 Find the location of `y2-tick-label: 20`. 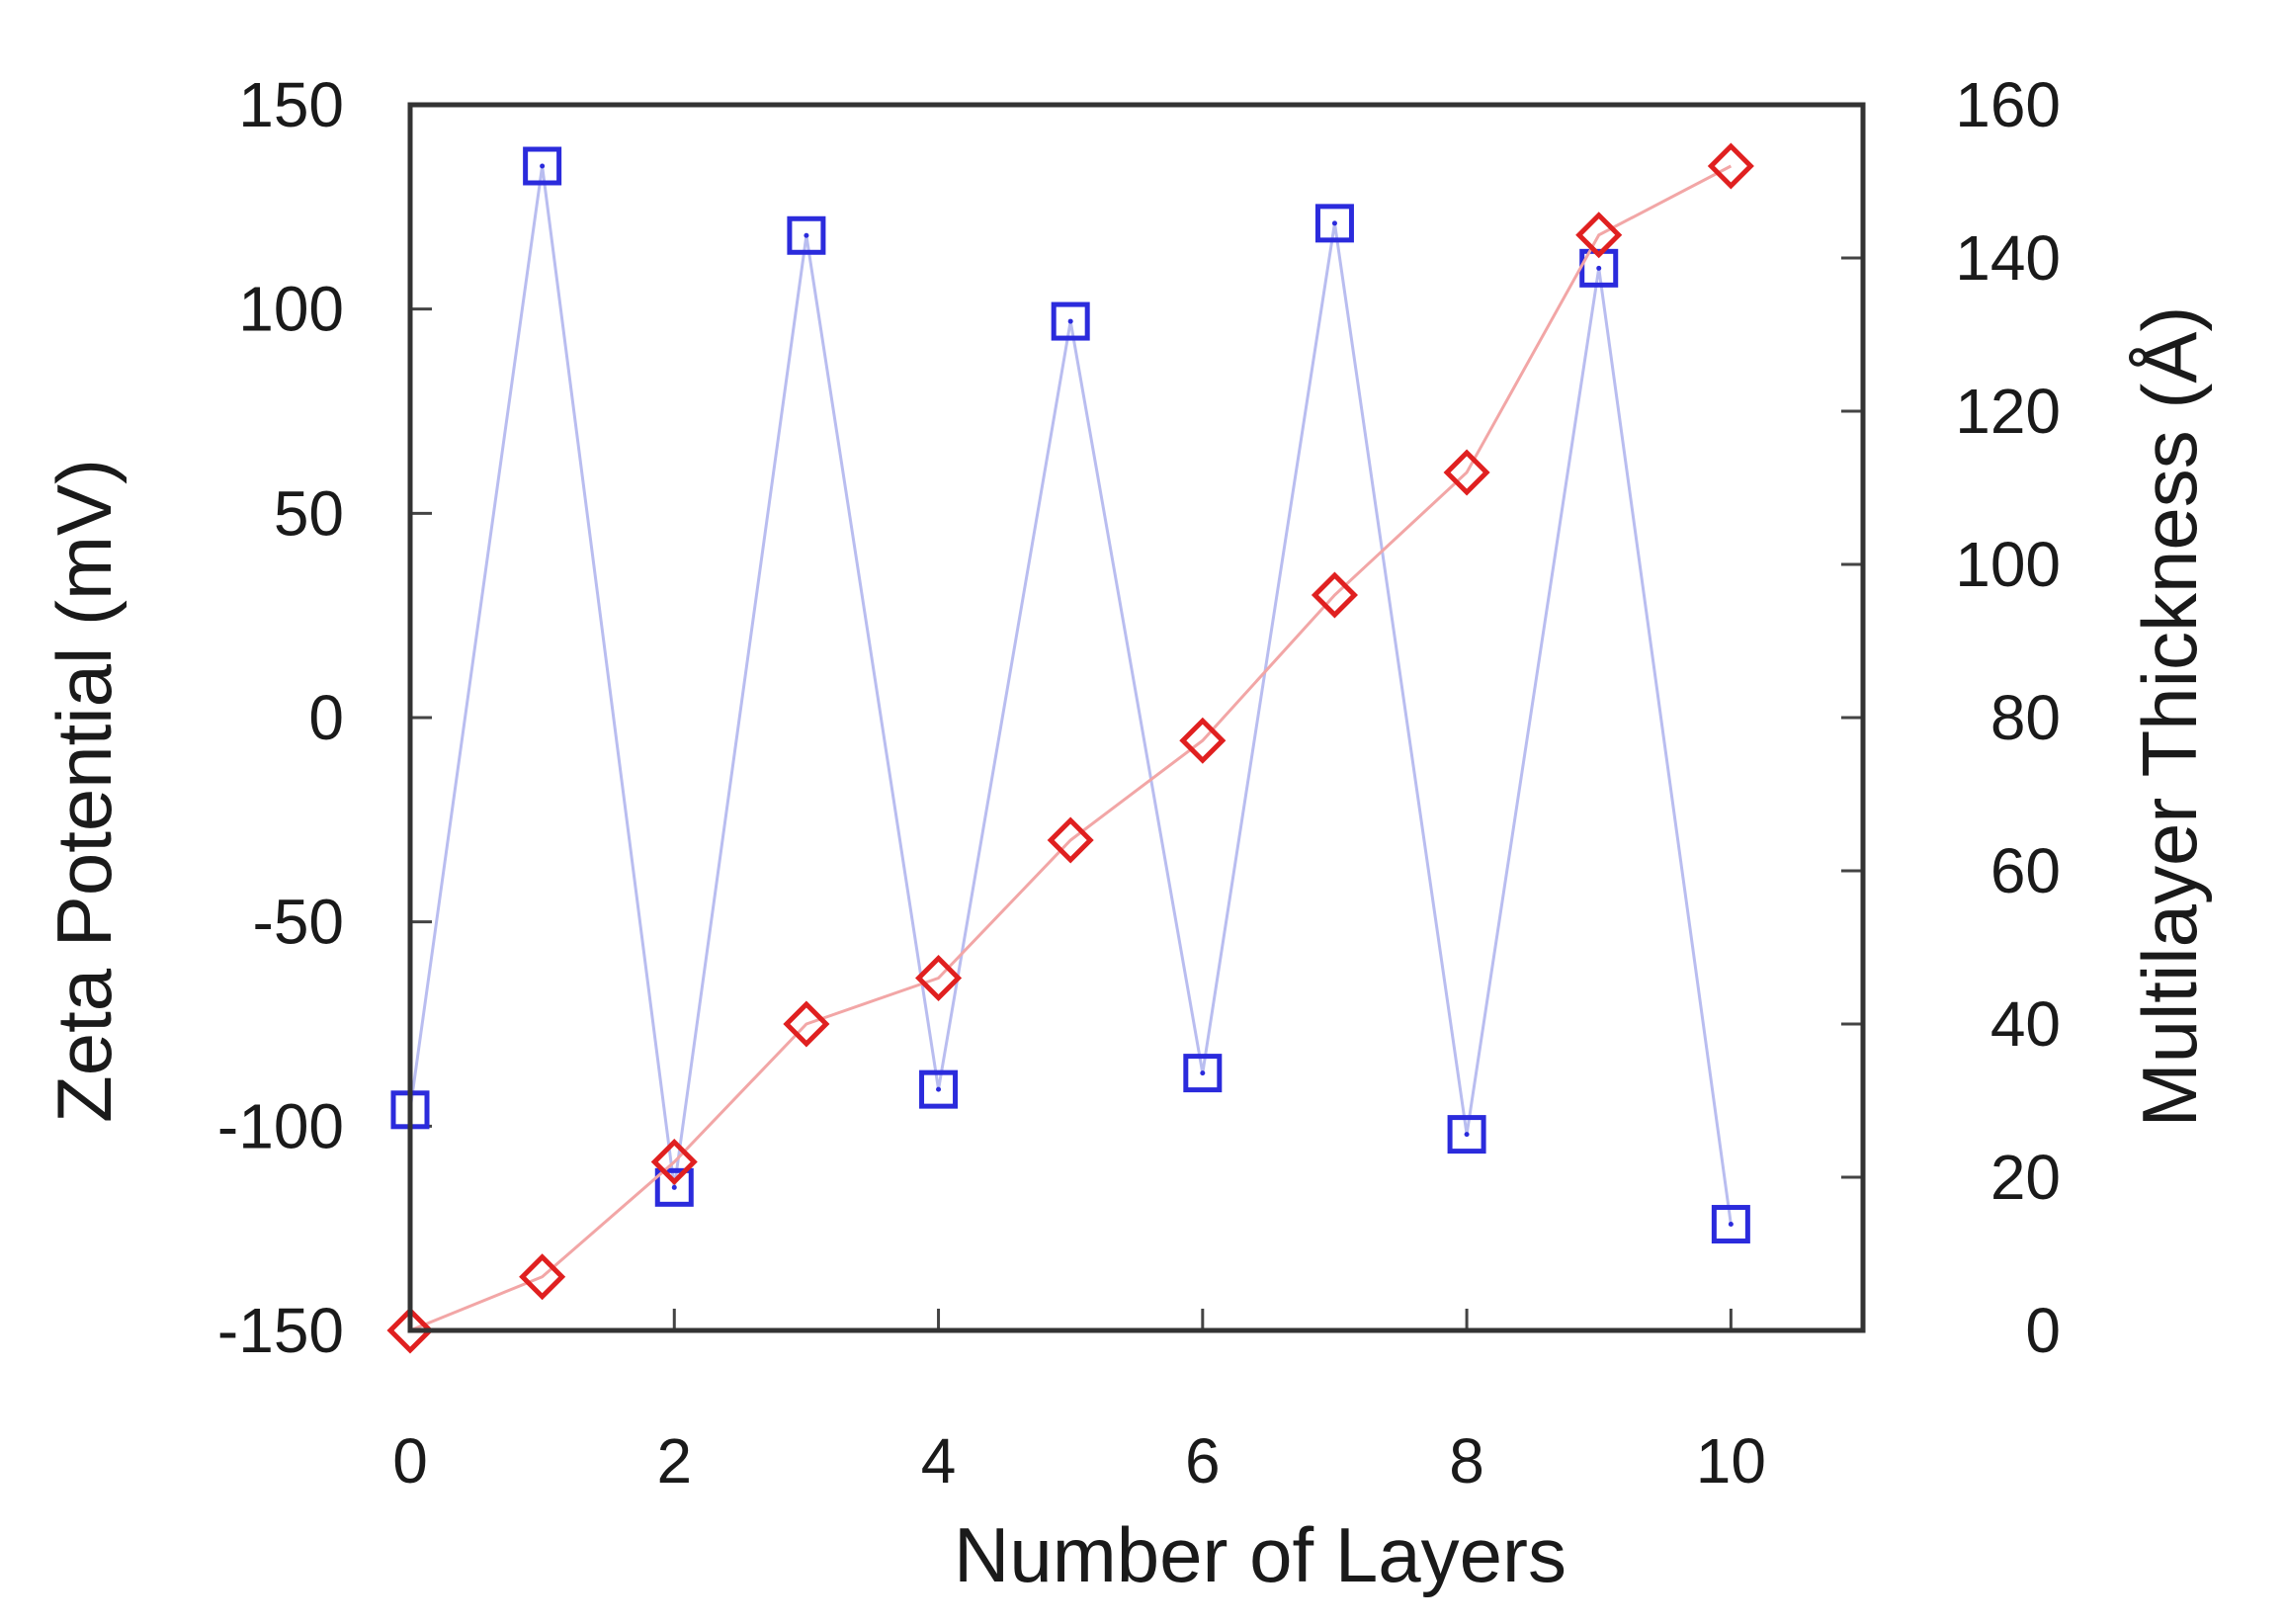

y2-tick-label: 20 is located at coordinates (2025, 1177).